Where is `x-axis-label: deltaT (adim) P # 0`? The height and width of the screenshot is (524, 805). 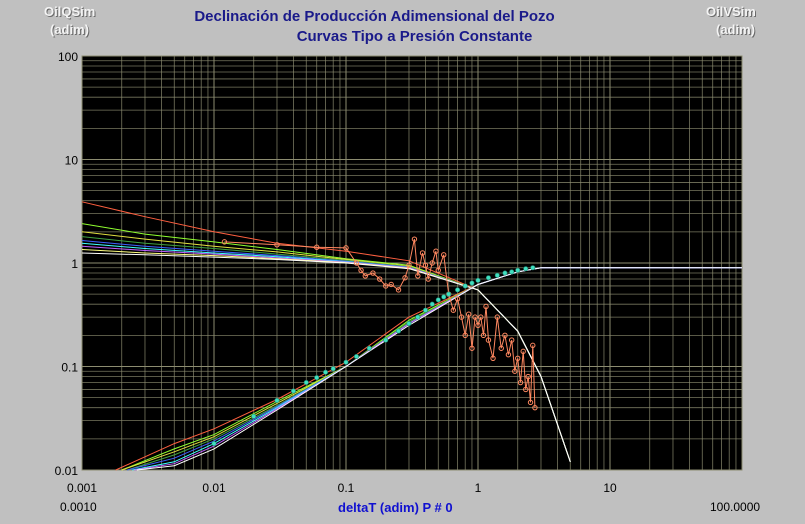 x-axis-label: deltaT (adim) P # 0 is located at coordinates (395, 507).